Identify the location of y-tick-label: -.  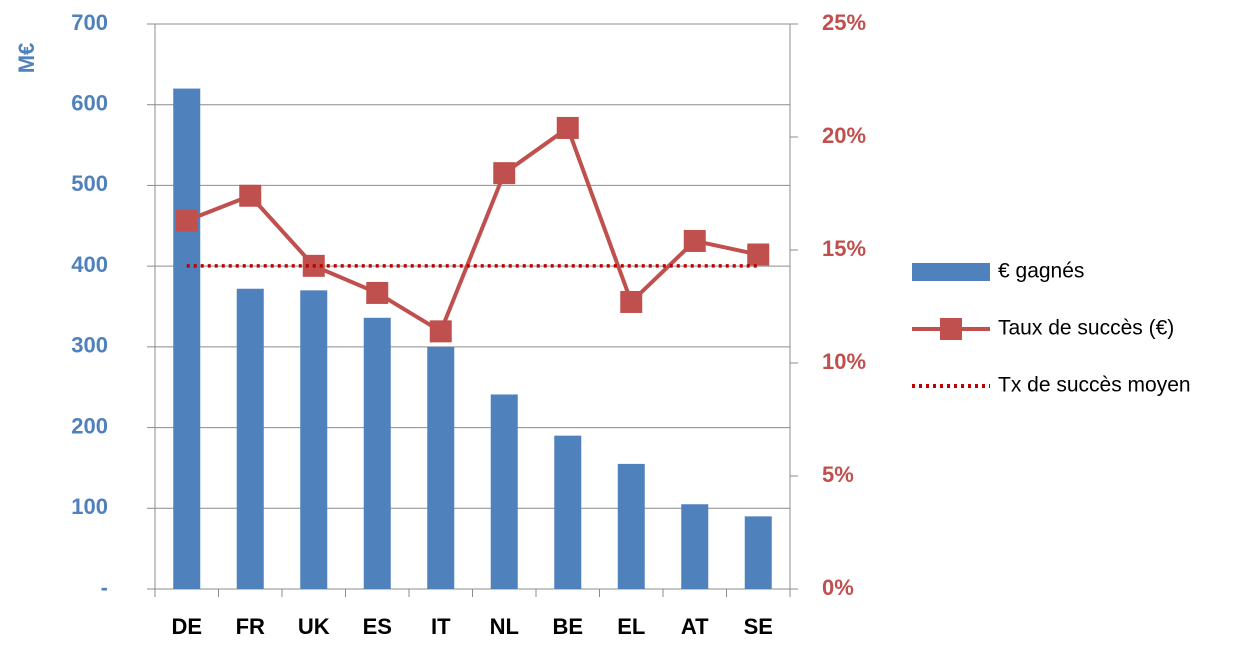
(104, 587).